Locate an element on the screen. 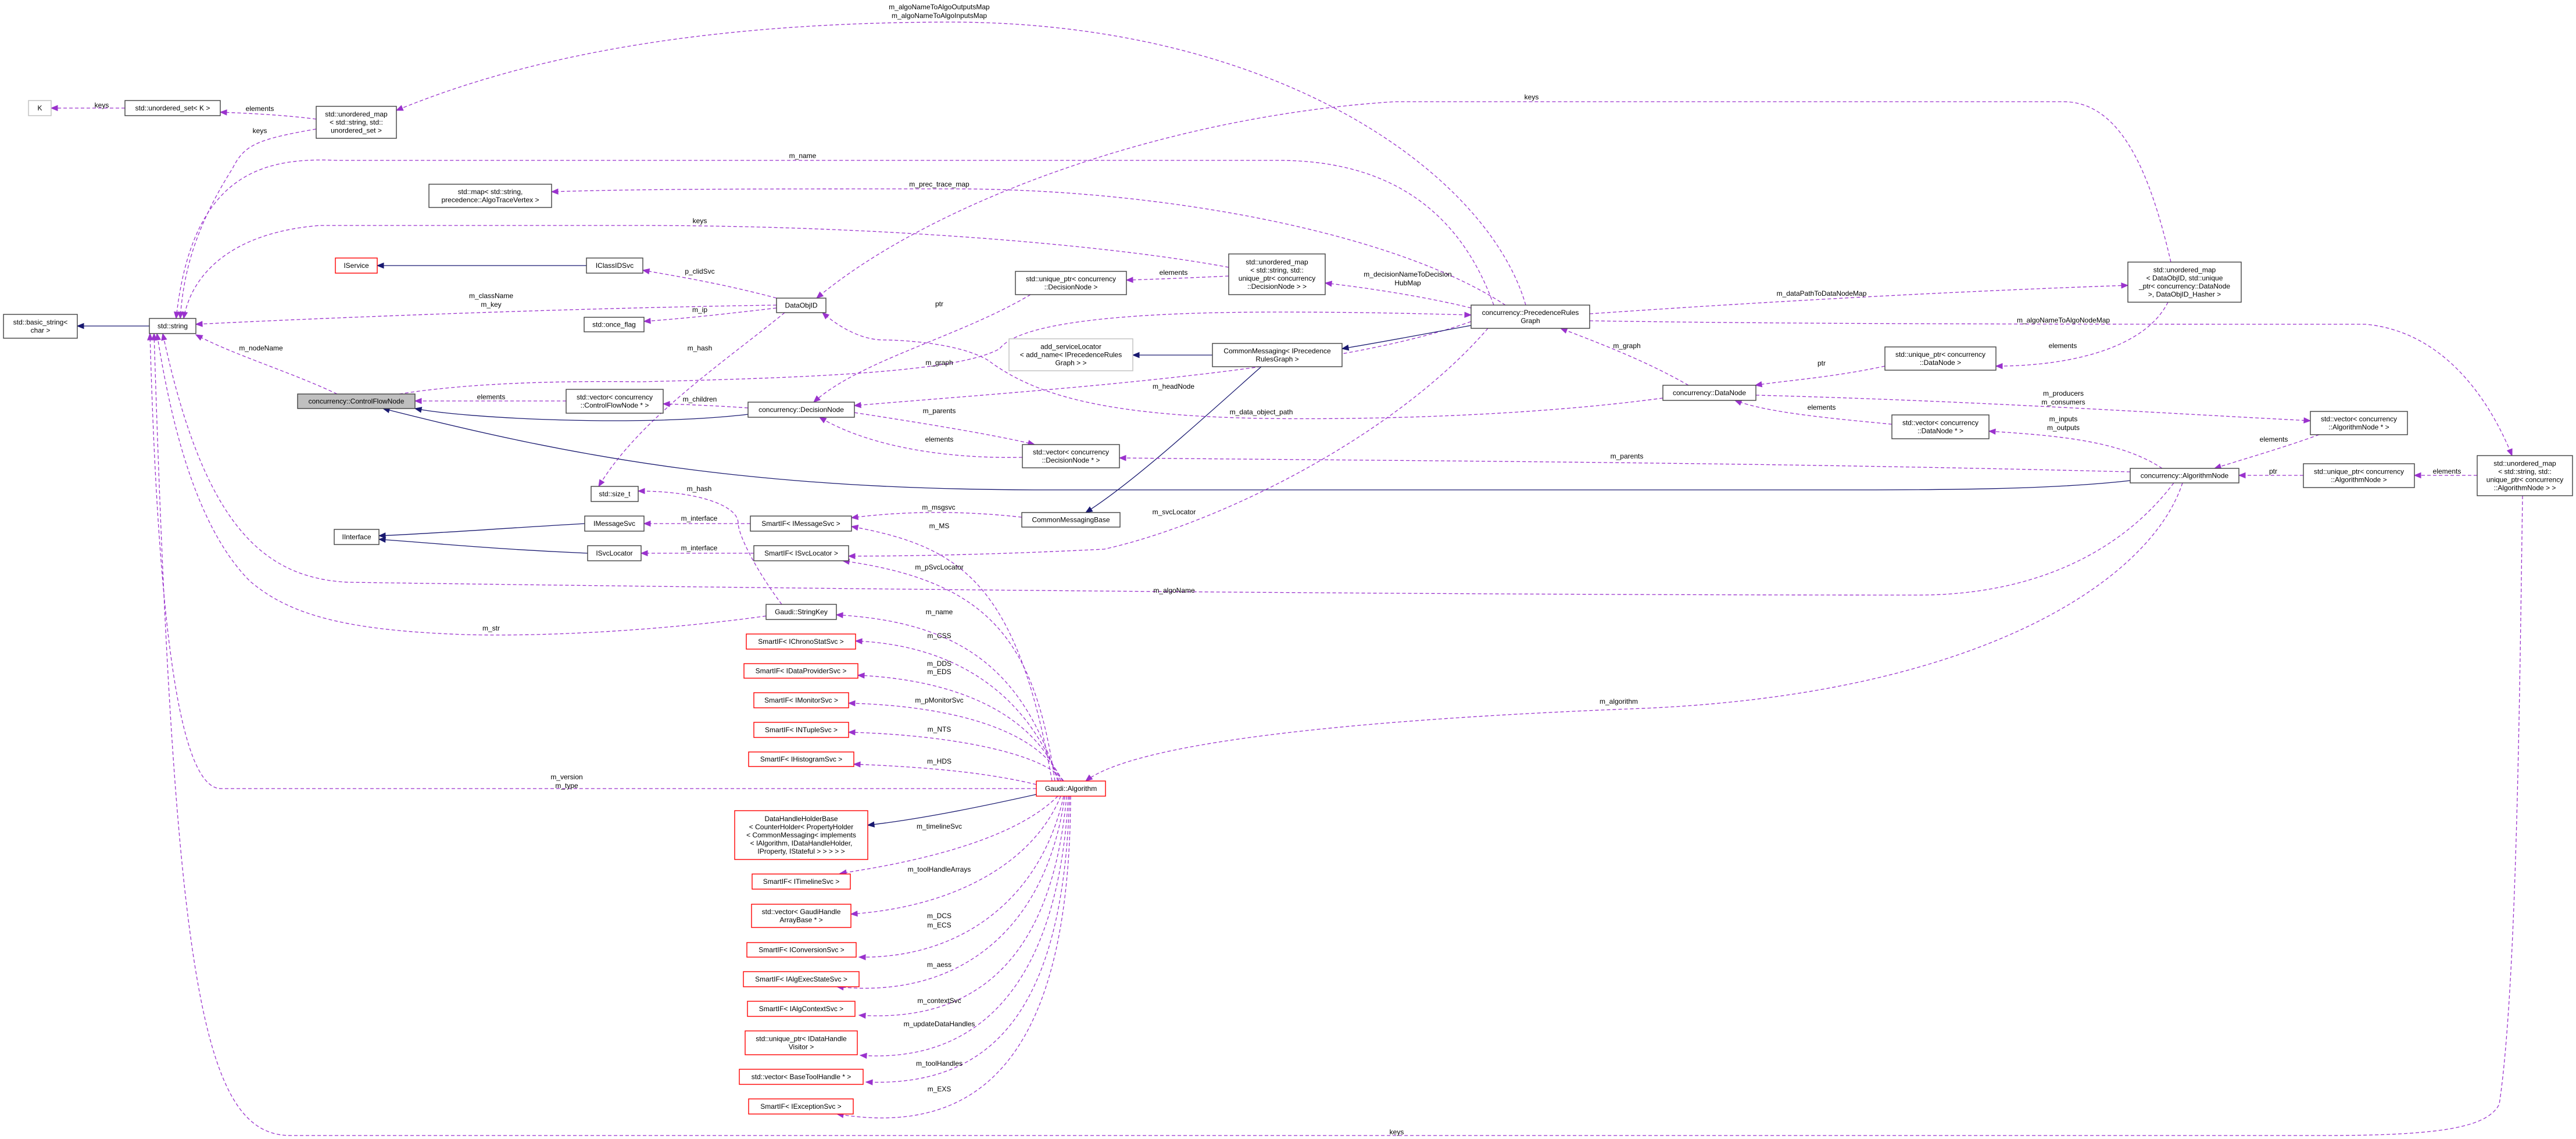  class-node-smartif-iconversionsvc: SmartIF< IConversionSvc > is located at coordinates (802, 950).